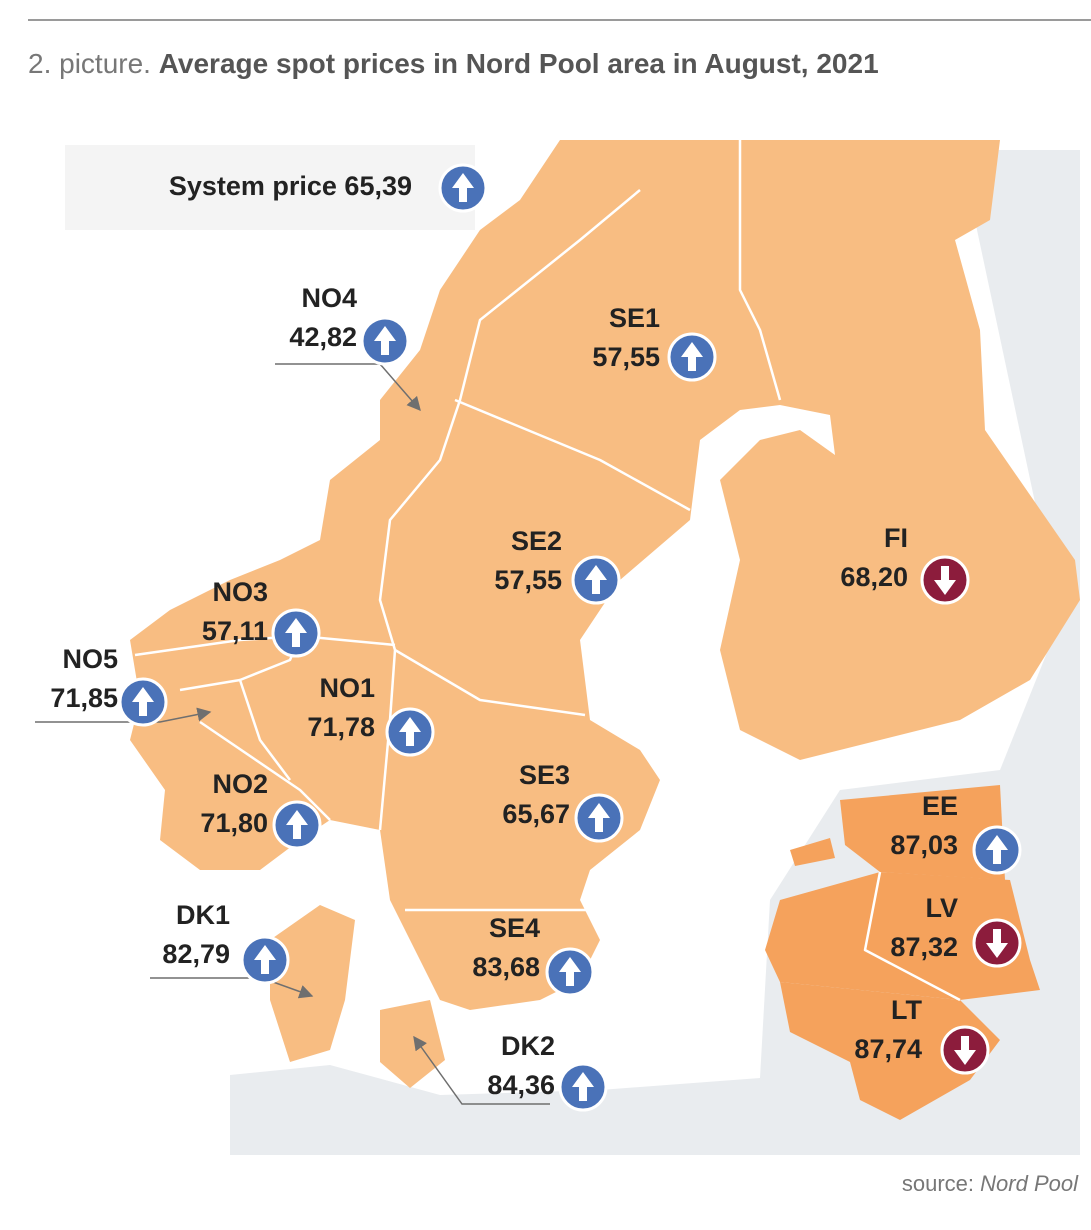 The image size is (1091, 1230). Describe the element at coordinates (896, 538) in the screenshot. I see `area-name: FI` at that location.